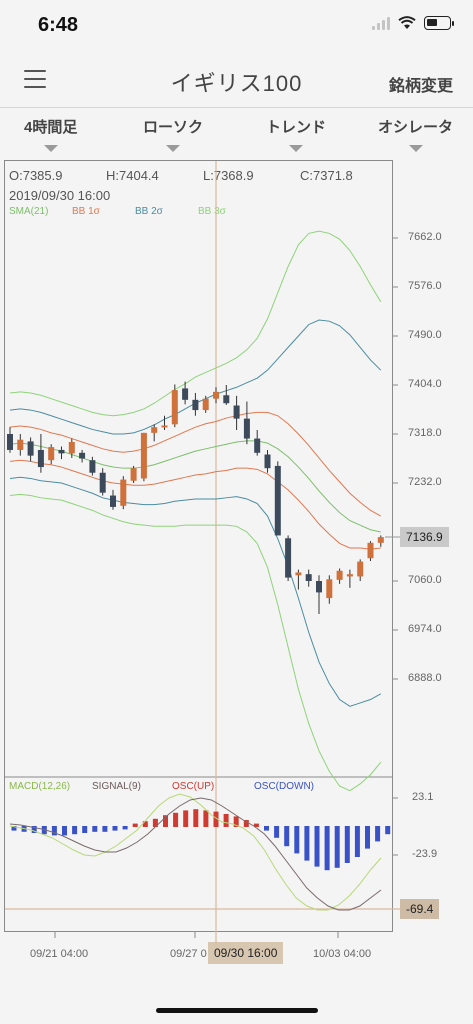 The width and height of the screenshot is (473, 1024). Describe the element at coordinates (116, 786) in the screenshot. I see `legend-signal: SIGNAL(9)` at that location.